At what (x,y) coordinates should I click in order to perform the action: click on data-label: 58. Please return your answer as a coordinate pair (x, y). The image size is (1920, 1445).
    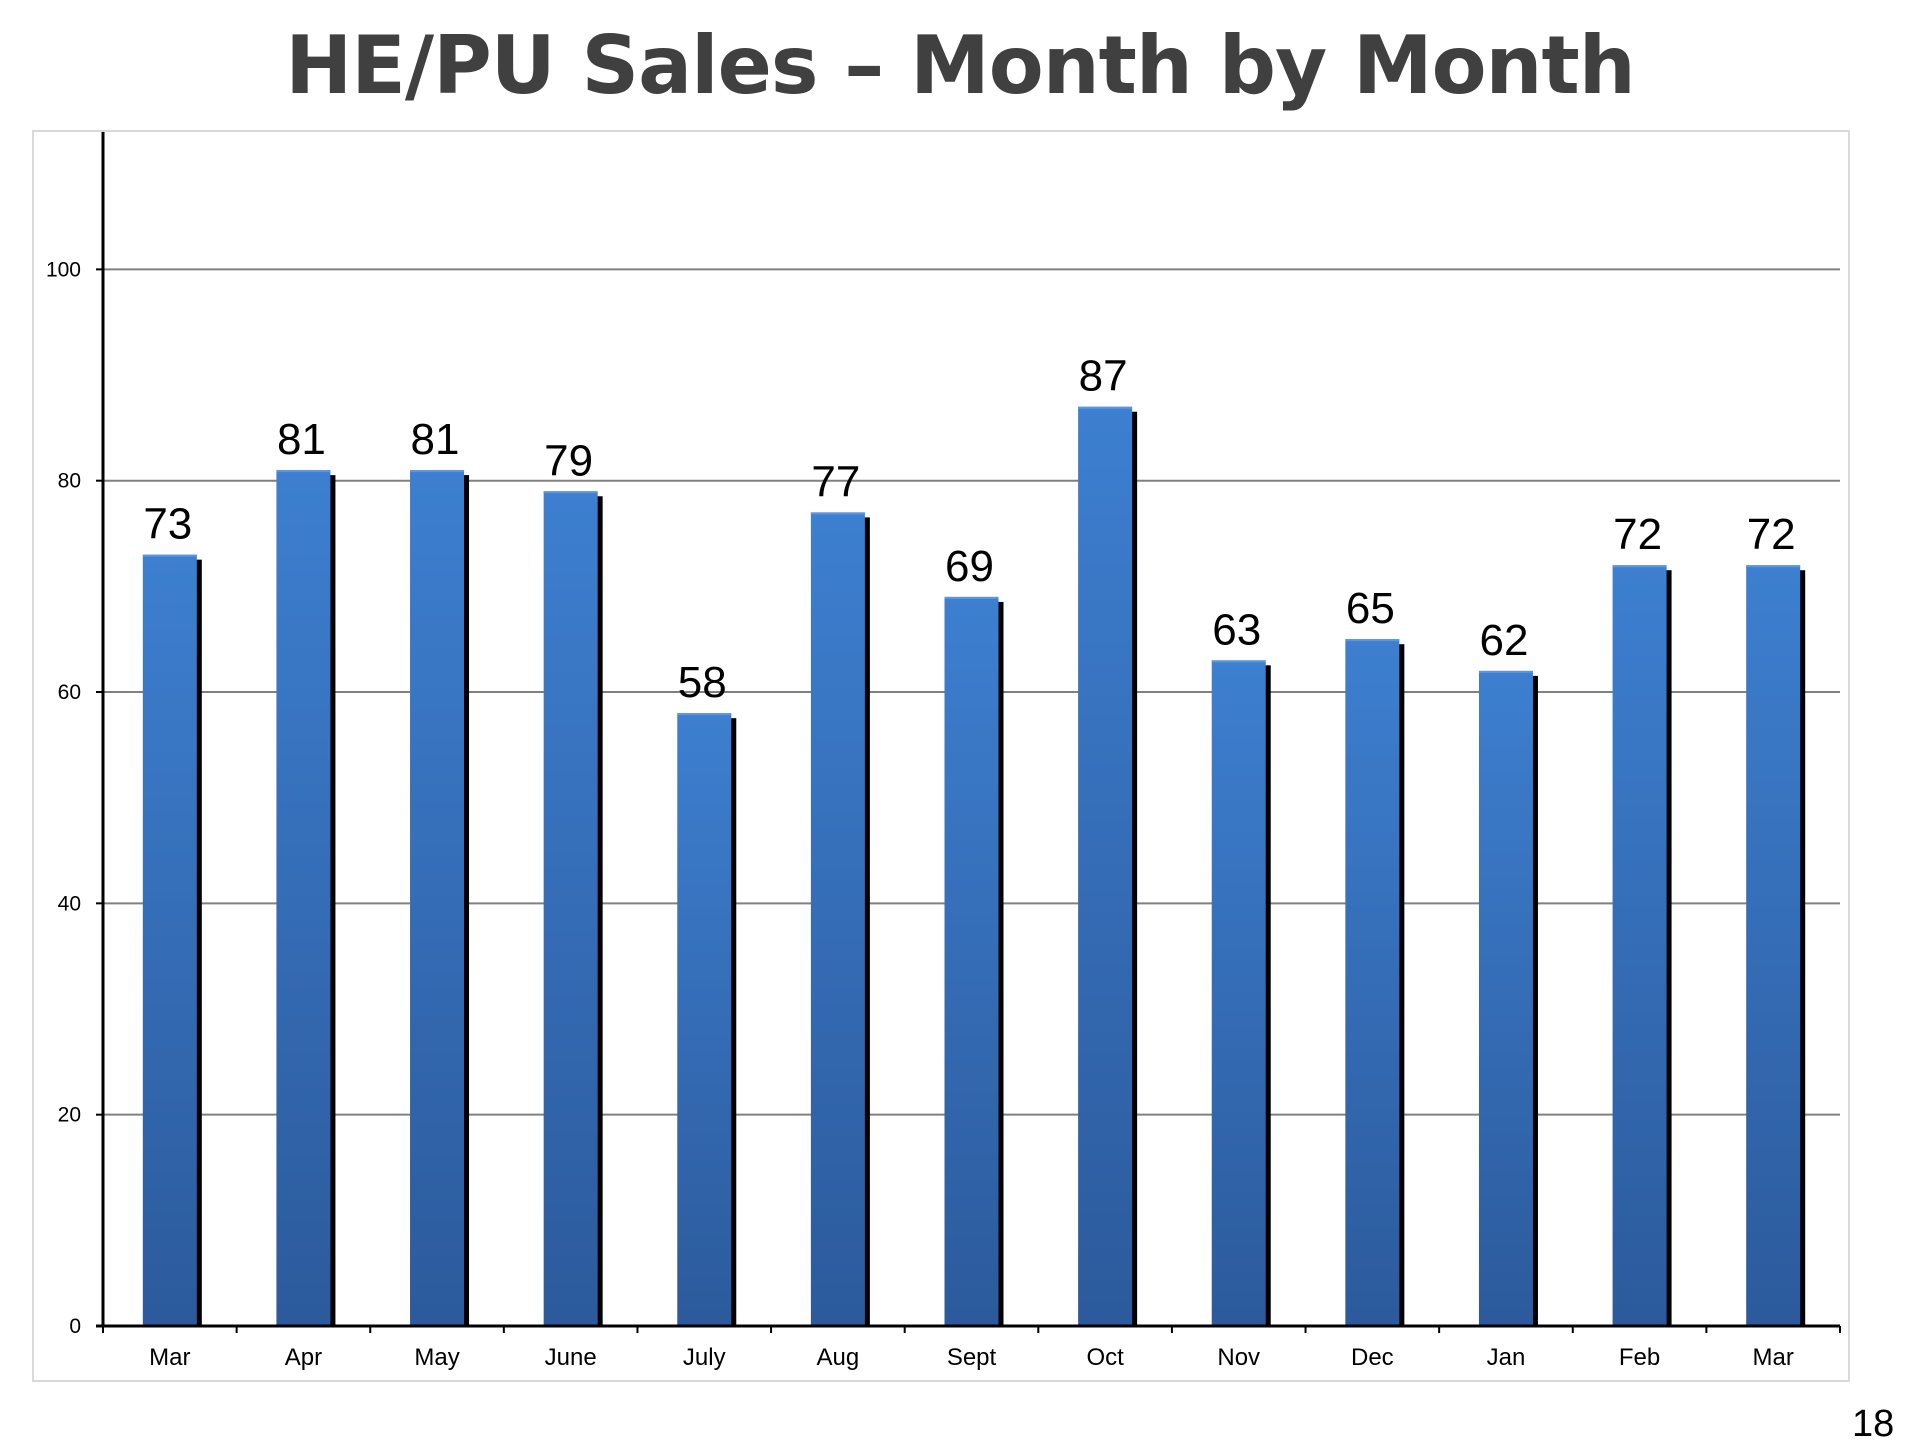
    Looking at the image, I should click on (702, 682).